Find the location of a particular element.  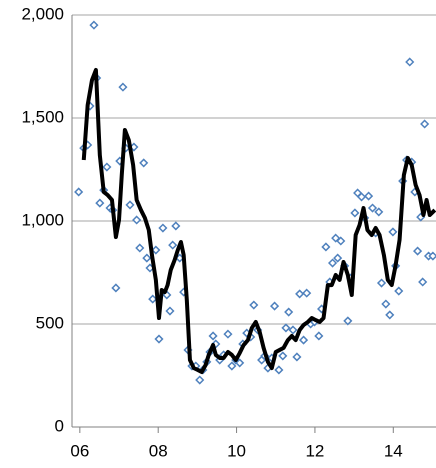

x-tick-label: 08 is located at coordinates (158, 450).